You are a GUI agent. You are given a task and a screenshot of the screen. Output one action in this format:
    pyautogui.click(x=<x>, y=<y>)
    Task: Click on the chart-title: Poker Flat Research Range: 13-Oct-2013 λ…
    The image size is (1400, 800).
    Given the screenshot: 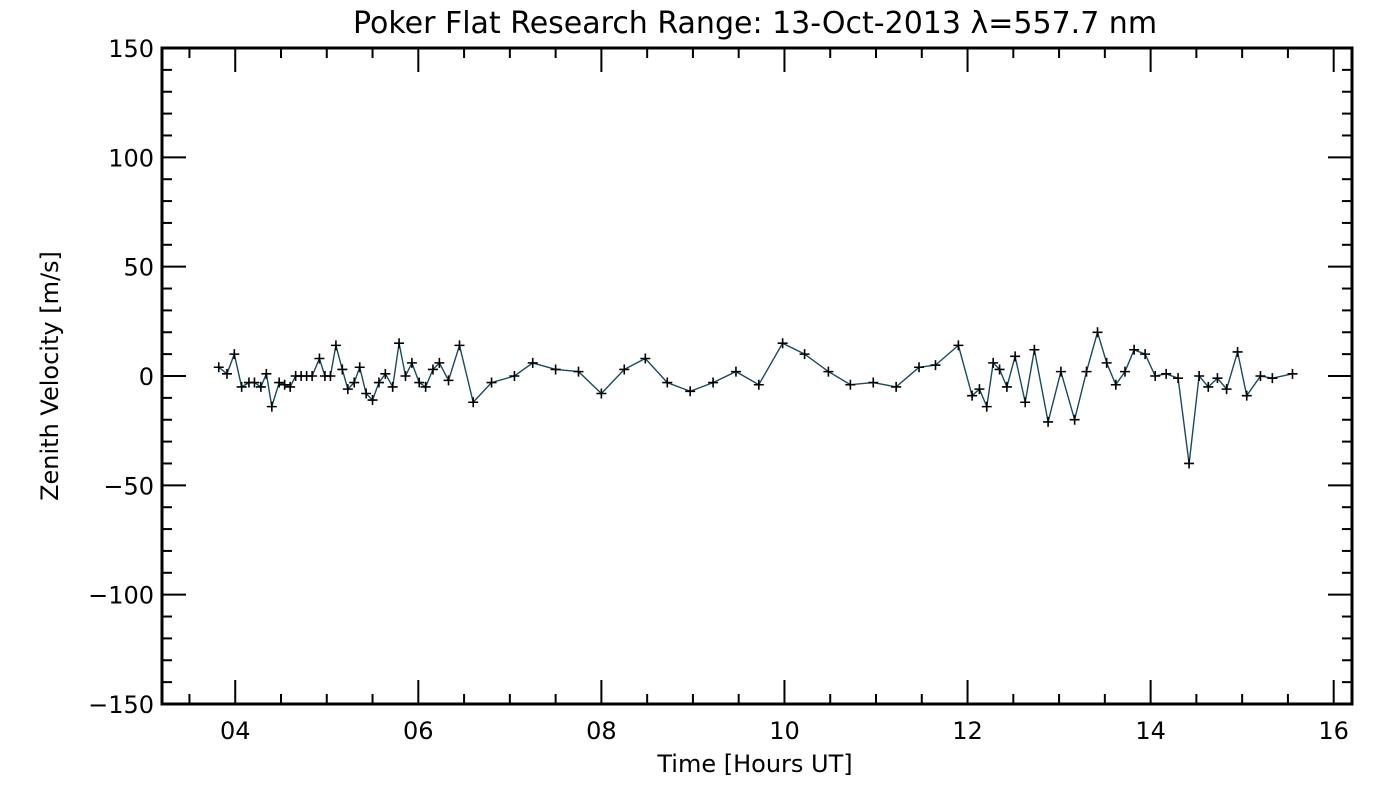 What is the action you would take?
    pyautogui.click(x=755, y=23)
    